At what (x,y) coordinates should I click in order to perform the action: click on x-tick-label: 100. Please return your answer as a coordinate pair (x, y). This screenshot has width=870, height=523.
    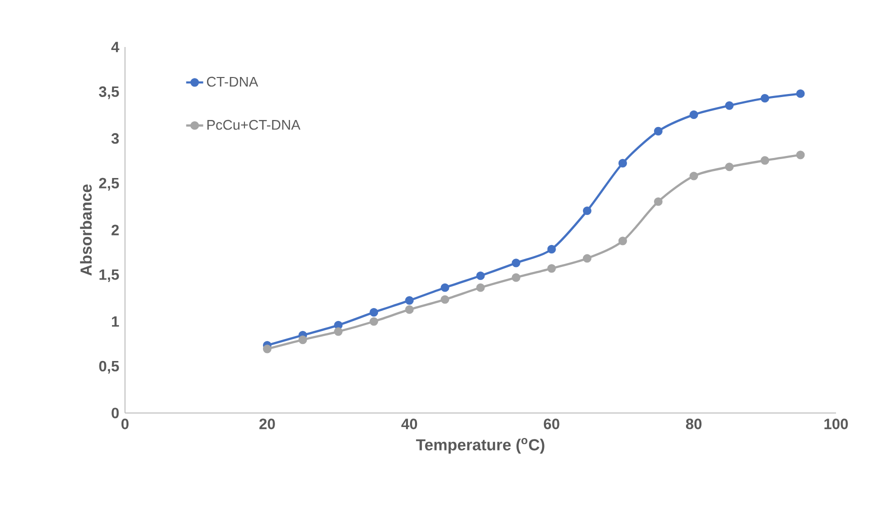
    Looking at the image, I should click on (836, 424).